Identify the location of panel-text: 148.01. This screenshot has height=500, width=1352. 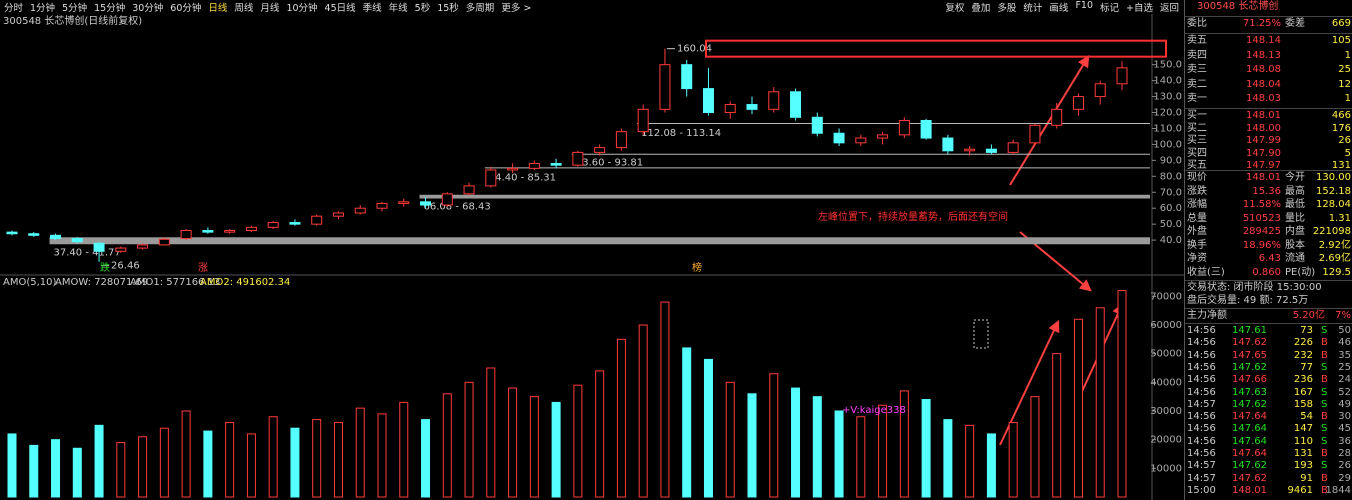
(1263, 115).